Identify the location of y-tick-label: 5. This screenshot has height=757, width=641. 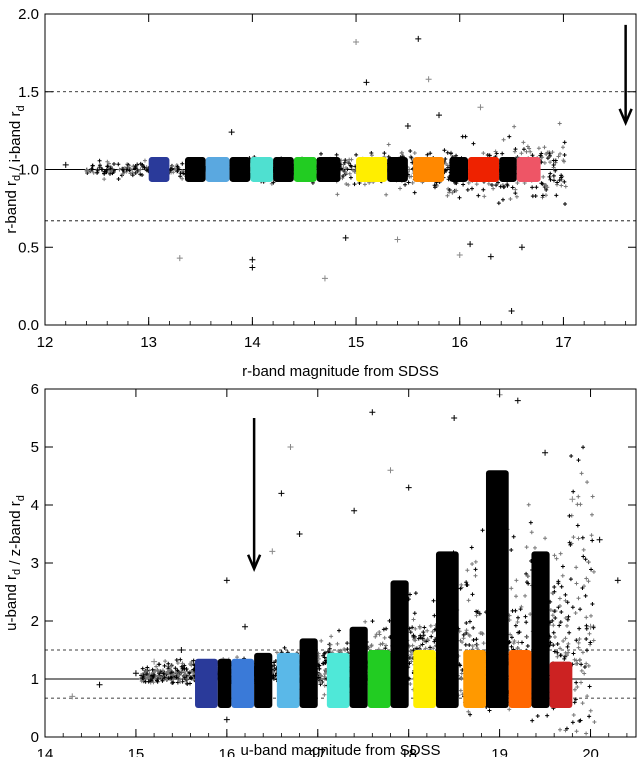
(35, 447).